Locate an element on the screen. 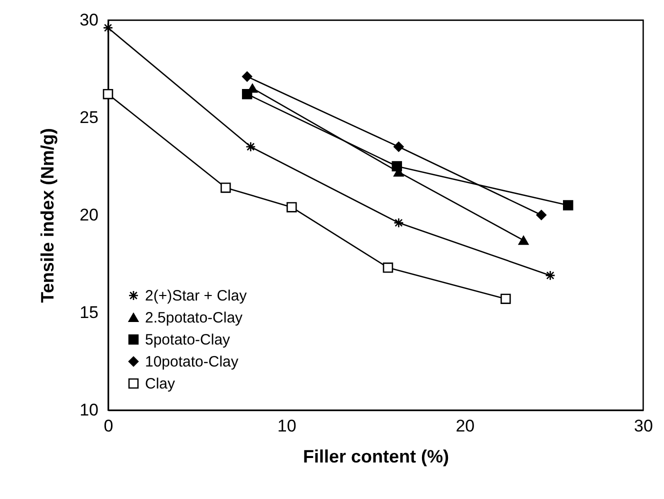  x-tick-label: 0 is located at coordinates (109, 426).